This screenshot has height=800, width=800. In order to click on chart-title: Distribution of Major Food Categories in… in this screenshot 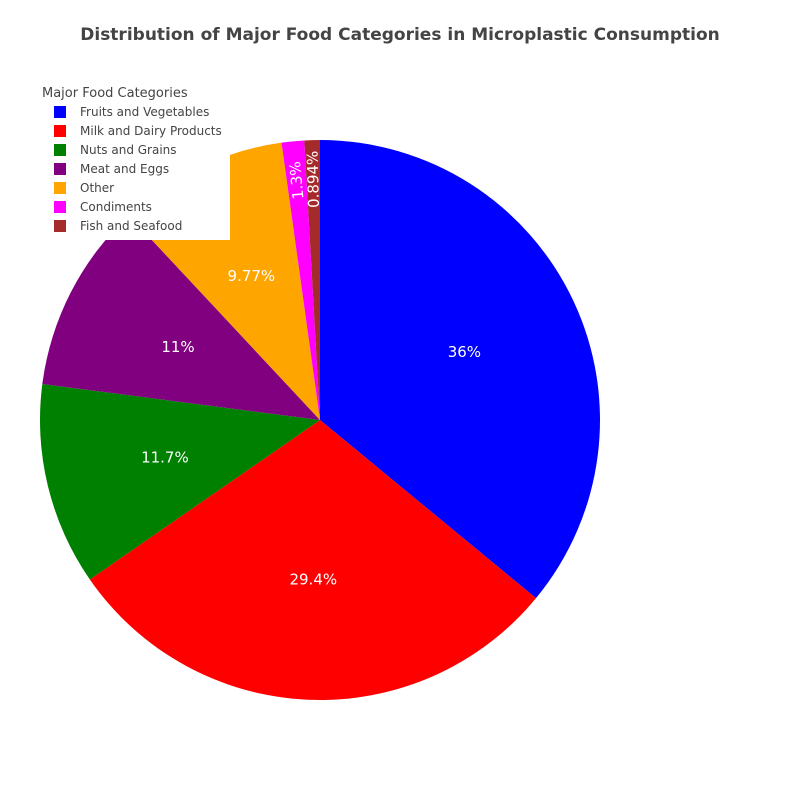, I will do `click(399, 35)`.